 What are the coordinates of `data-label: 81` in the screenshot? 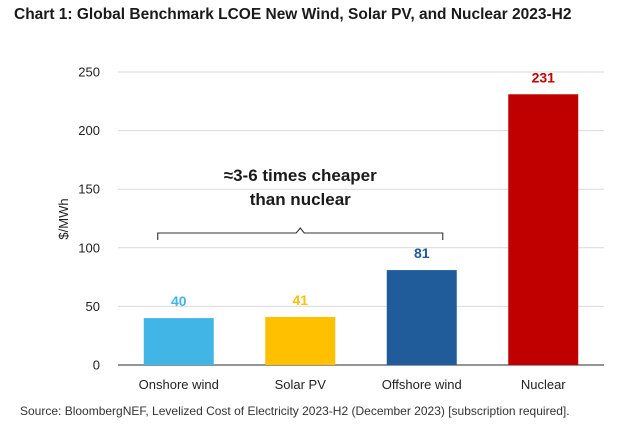 It's located at (422, 253).